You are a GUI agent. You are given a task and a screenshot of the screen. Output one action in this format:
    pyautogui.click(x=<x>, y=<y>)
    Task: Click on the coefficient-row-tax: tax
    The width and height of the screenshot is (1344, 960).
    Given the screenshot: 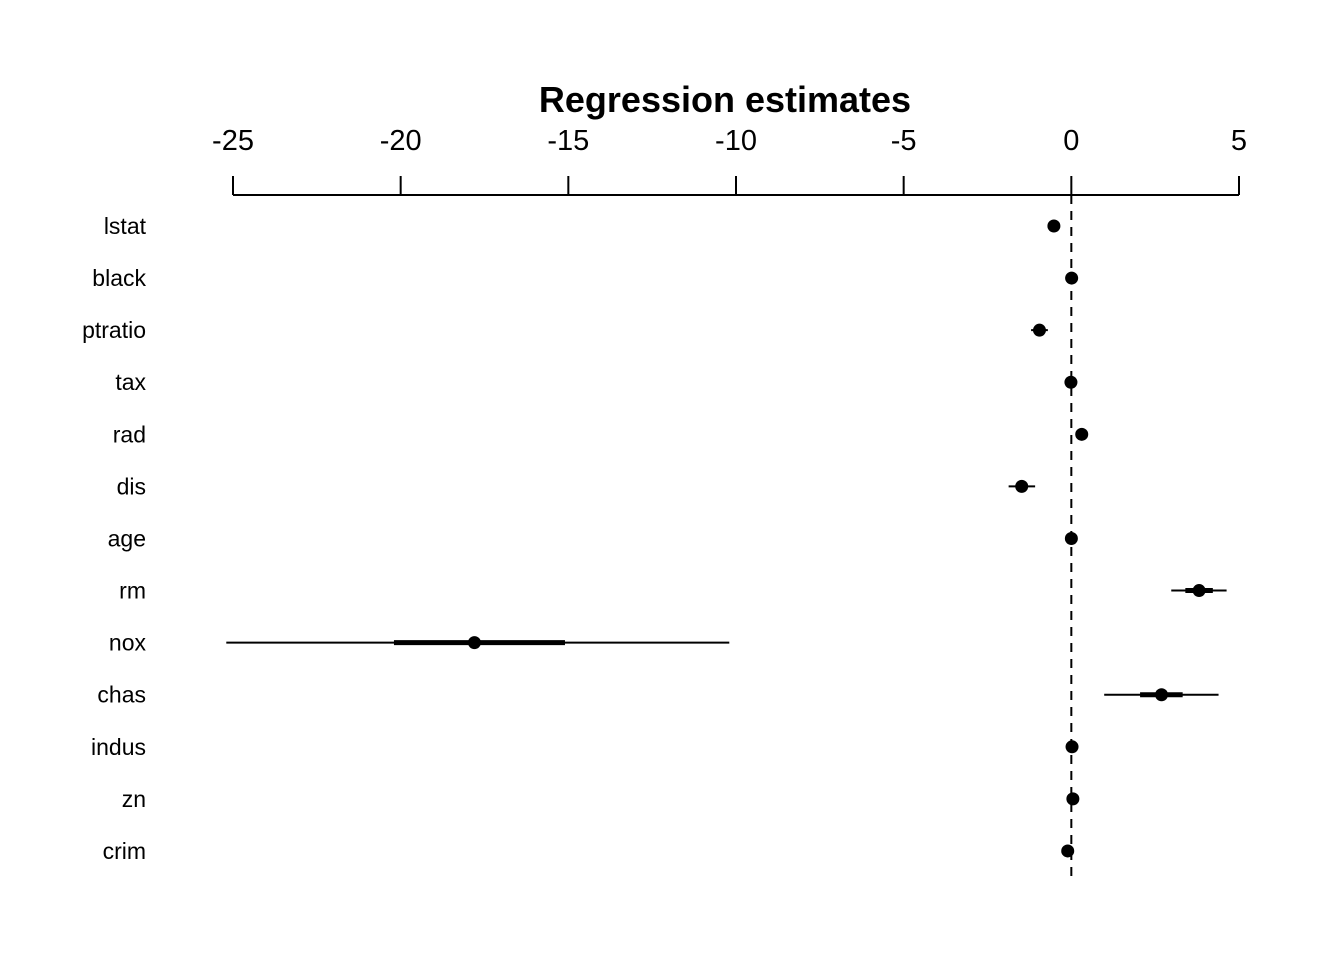 What is the action you would take?
    pyautogui.click(x=596, y=382)
    